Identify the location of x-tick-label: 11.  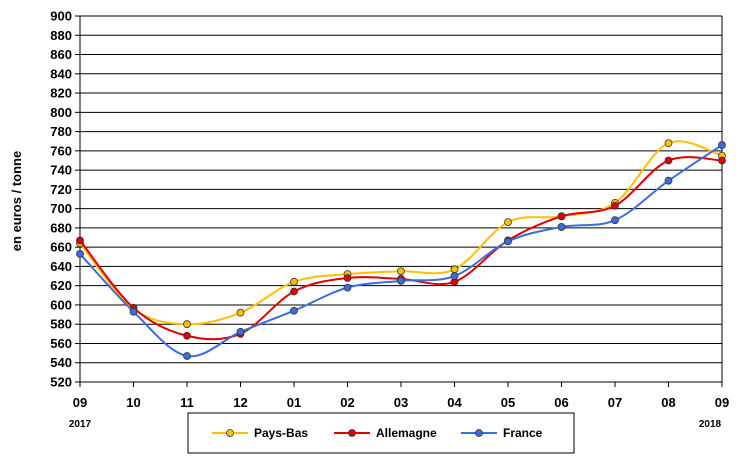
(187, 402).